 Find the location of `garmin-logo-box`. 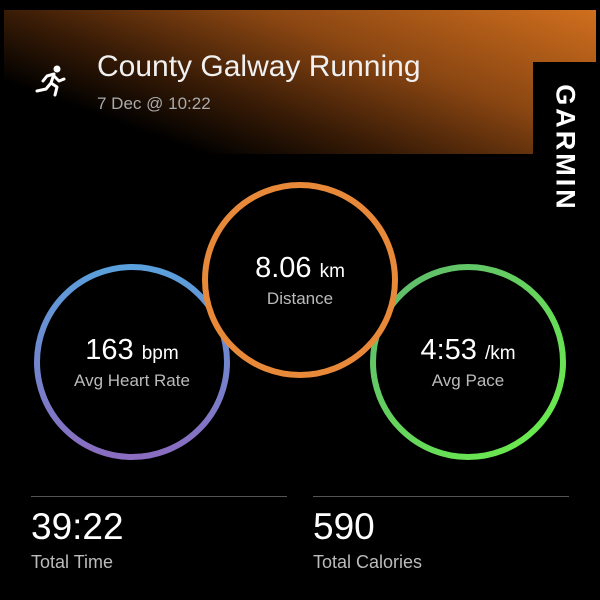

garmin-logo-box is located at coordinates (564, 148).